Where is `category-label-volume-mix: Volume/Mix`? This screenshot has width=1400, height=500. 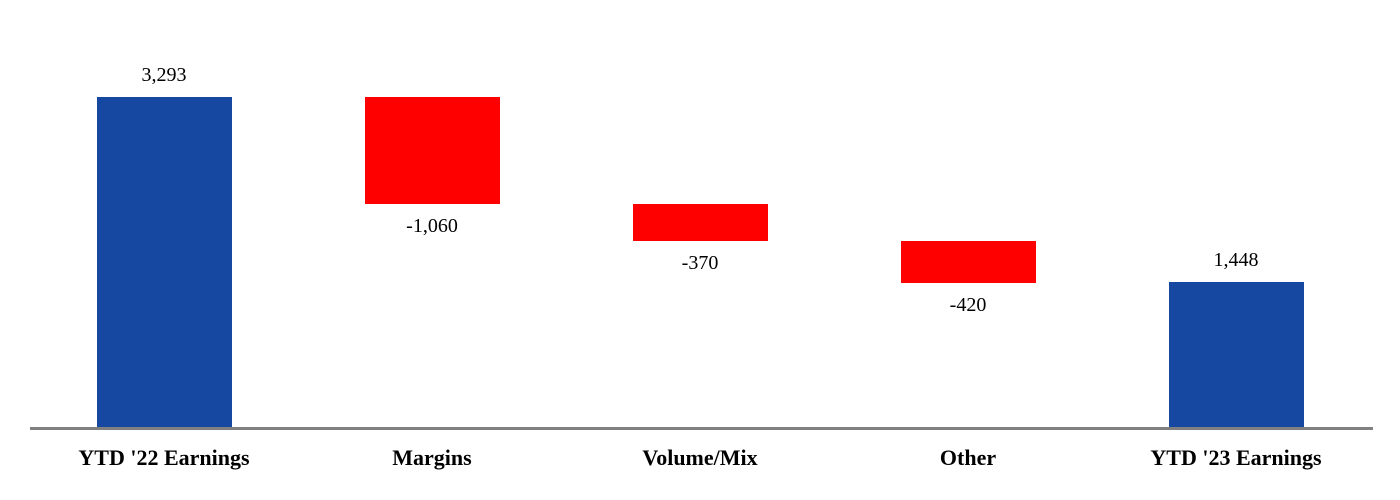 category-label-volume-mix: Volume/Mix is located at coordinates (700, 457).